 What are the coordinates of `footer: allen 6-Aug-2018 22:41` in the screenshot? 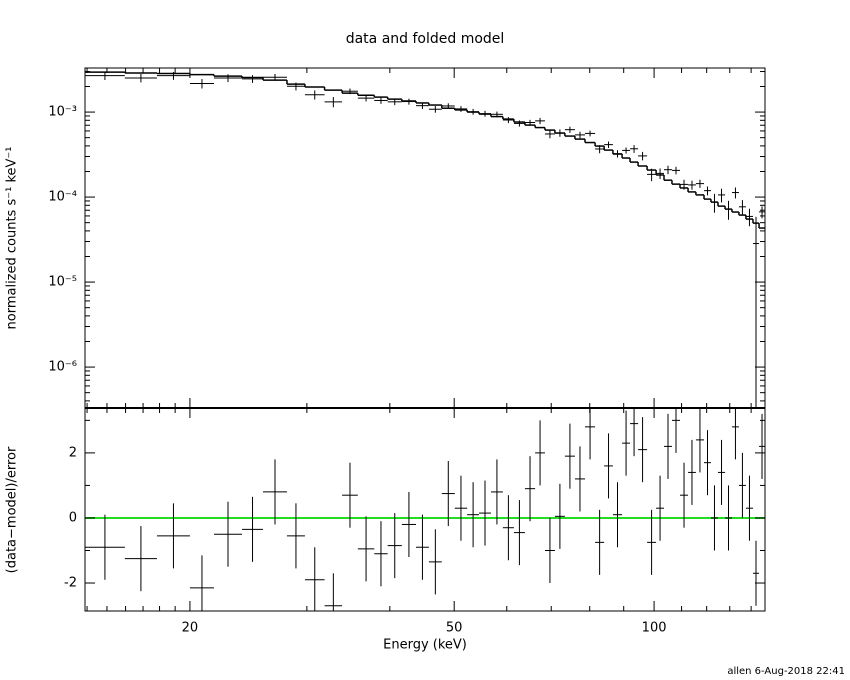 It's located at (786, 671).